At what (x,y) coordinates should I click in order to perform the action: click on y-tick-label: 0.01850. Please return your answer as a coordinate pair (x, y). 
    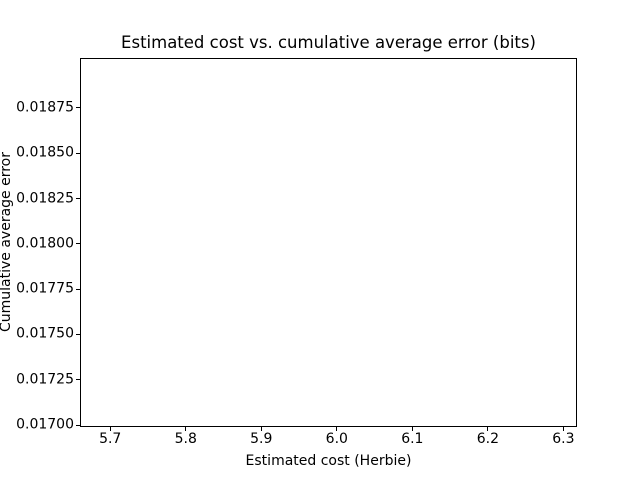
    Looking at the image, I should click on (45, 152).